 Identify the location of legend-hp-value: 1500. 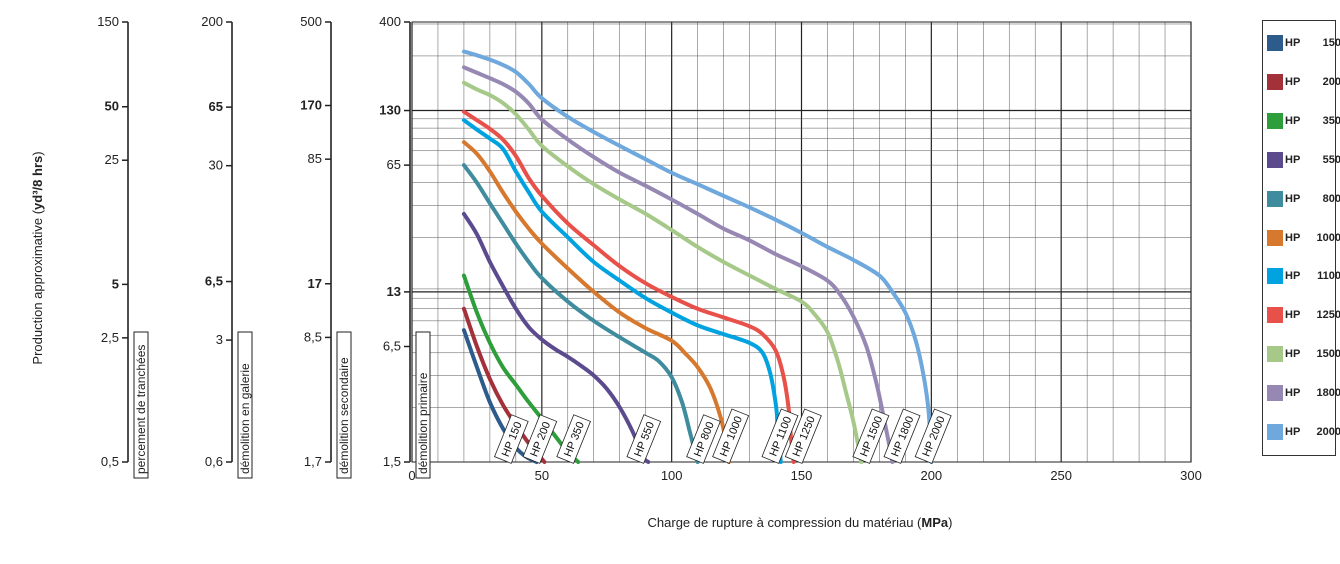
(1328, 354).